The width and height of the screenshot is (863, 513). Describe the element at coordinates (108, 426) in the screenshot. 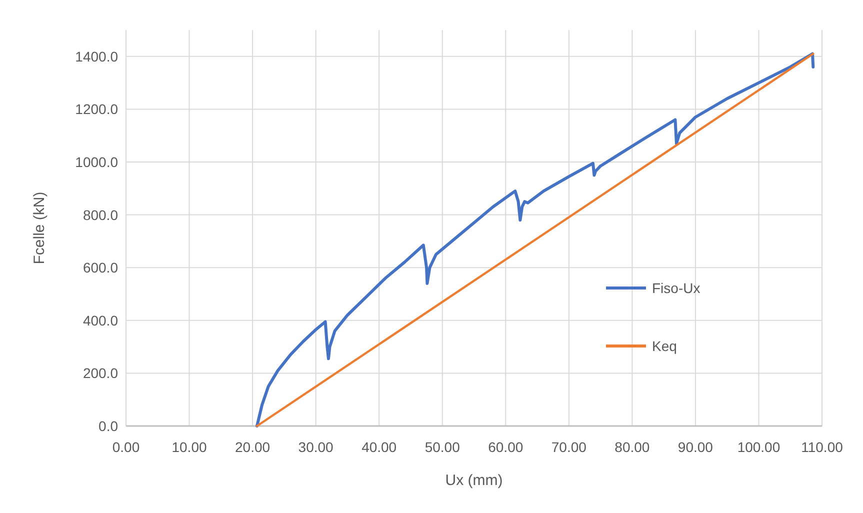

I see `y-tick-label: 0.0` at that location.